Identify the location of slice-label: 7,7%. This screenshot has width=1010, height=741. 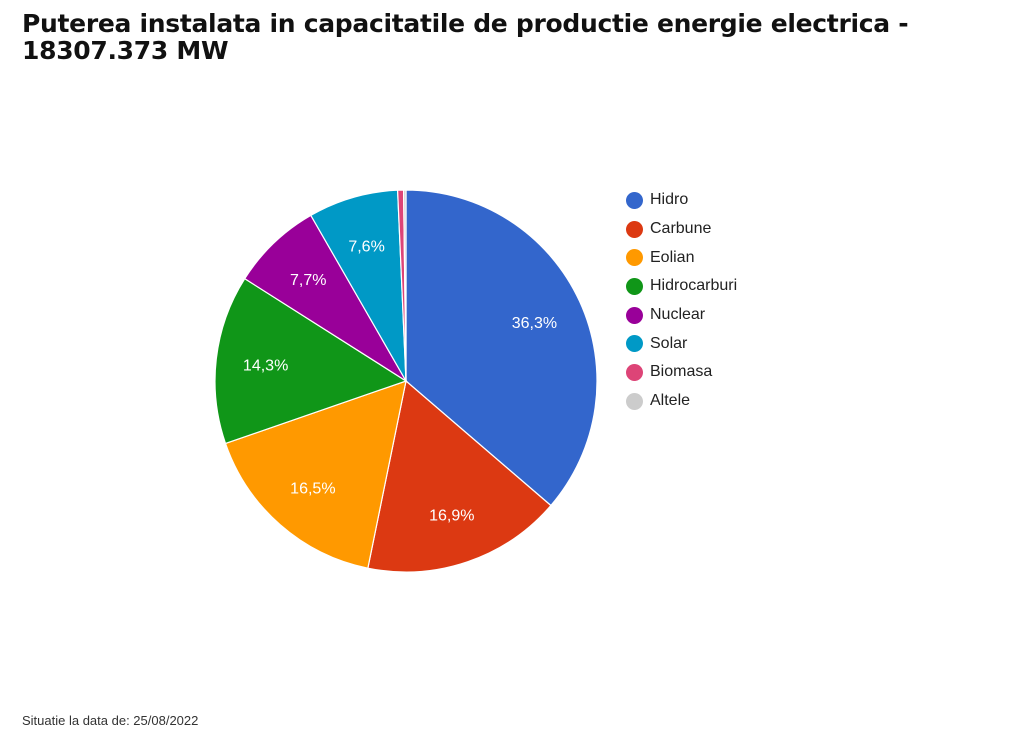
(308, 280).